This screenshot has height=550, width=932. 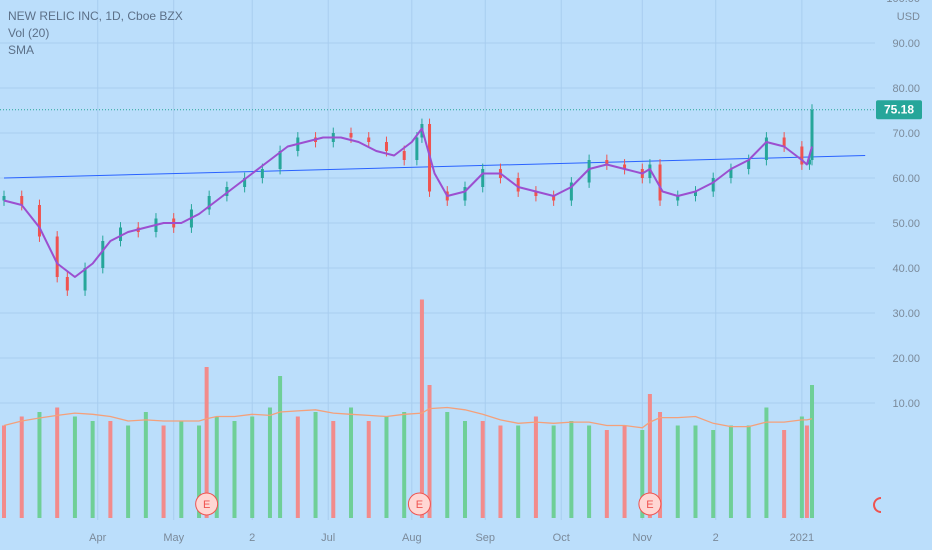 I want to click on volume-ma-line, so click(x=408, y=417).